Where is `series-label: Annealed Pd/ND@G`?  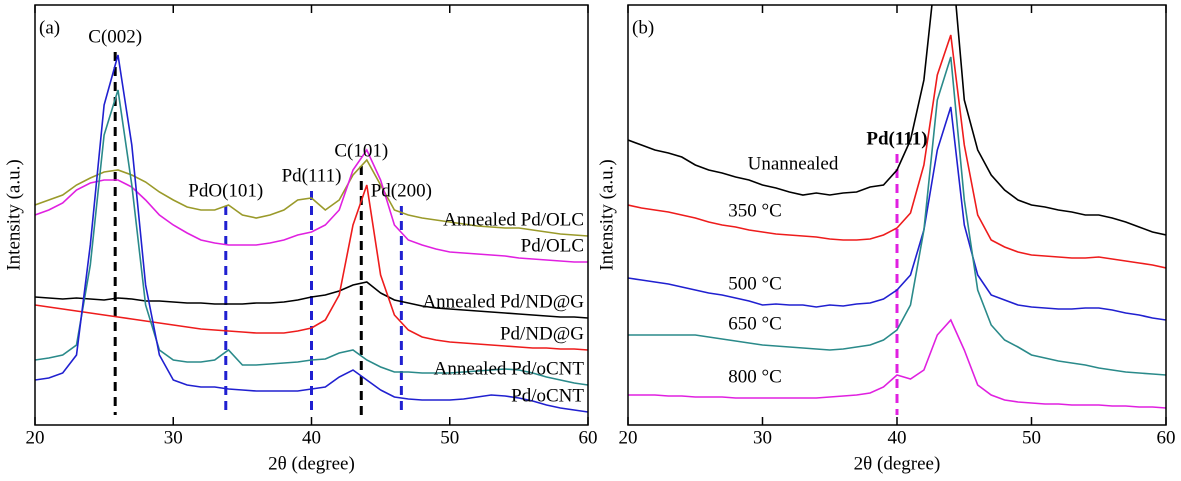
series-label: Annealed Pd/ND@G is located at coordinates (503, 301).